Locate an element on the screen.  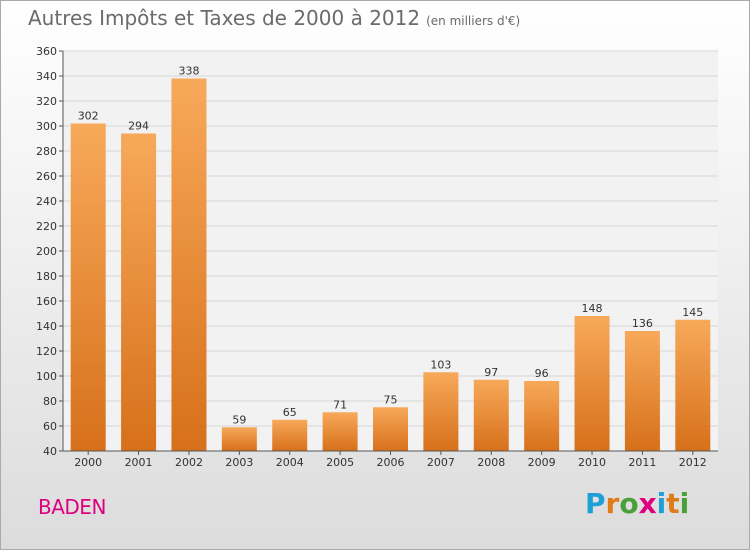
y-tick-label: 60 is located at coordinates (50, 426).